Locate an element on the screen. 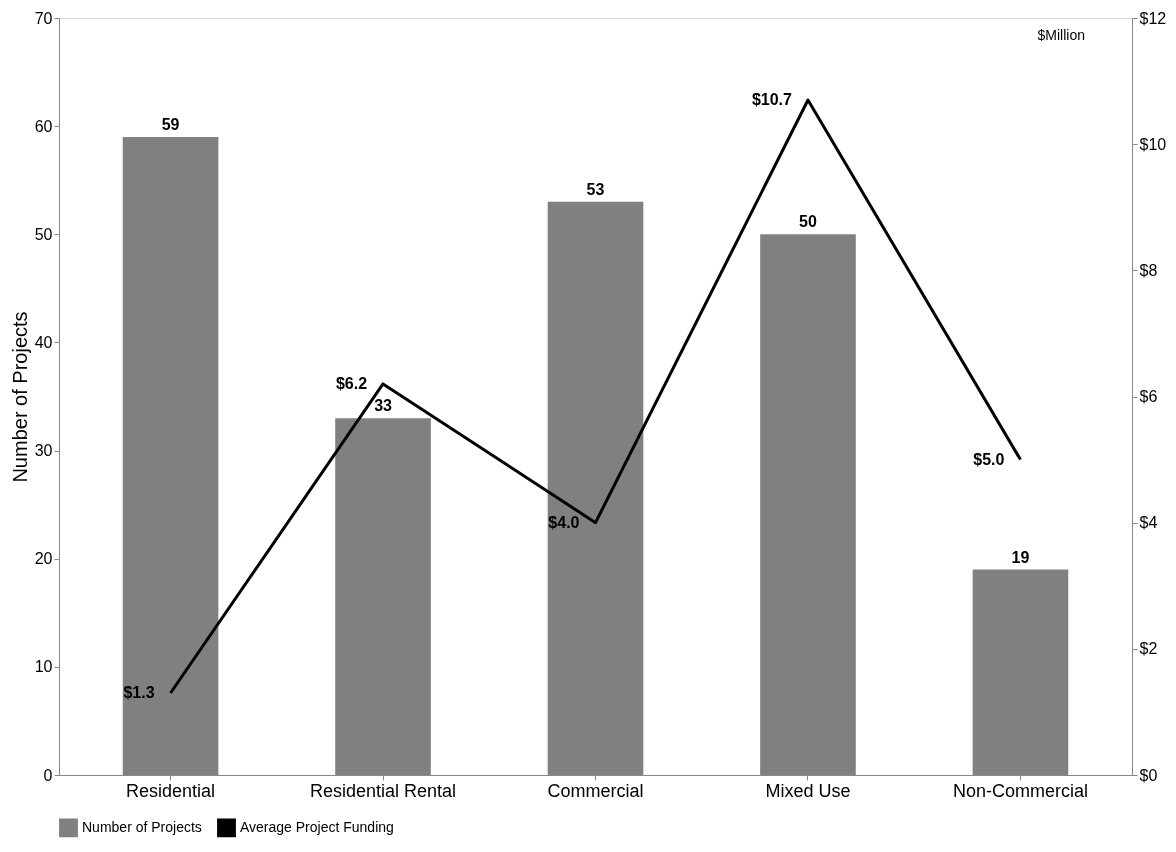 The width and height of the screenshot is (1176, 852). y-tick-label: 40 is located at coordinates (43, 342).